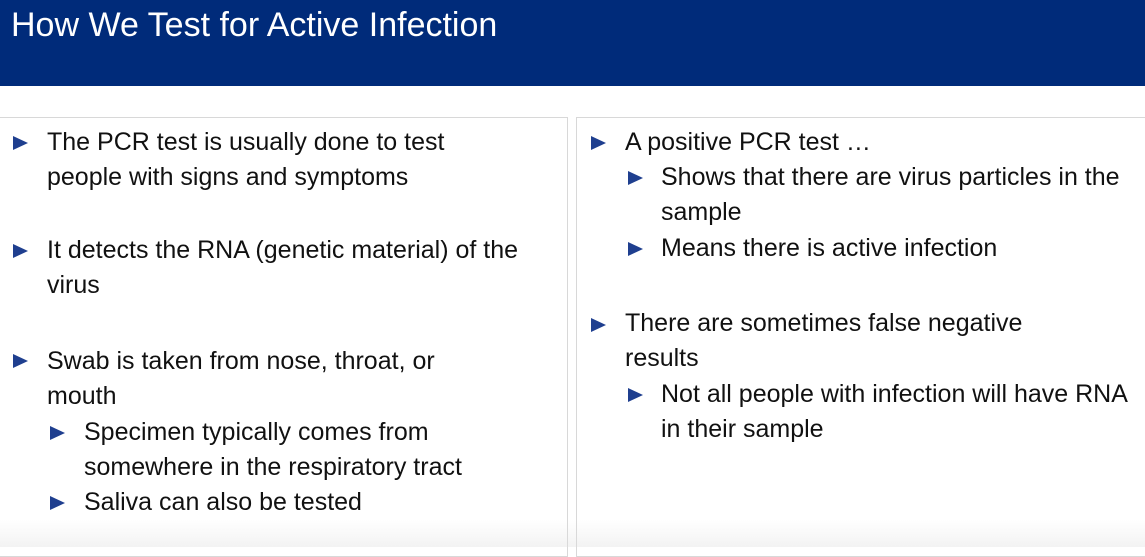 This screenshot has width=1145, height=557. I want to click on right-sub-bullet-1-2: Means there is active infection, so click(829, 248).